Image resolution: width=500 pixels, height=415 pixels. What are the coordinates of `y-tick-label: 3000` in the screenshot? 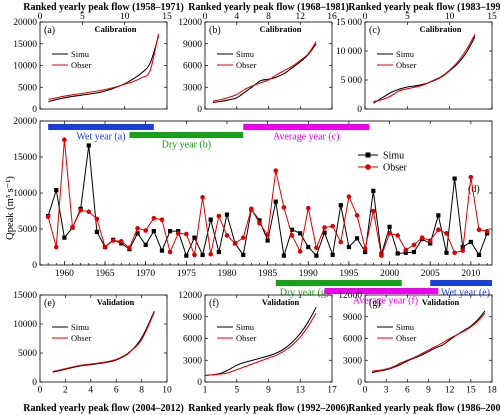 It's located at (192, 88).